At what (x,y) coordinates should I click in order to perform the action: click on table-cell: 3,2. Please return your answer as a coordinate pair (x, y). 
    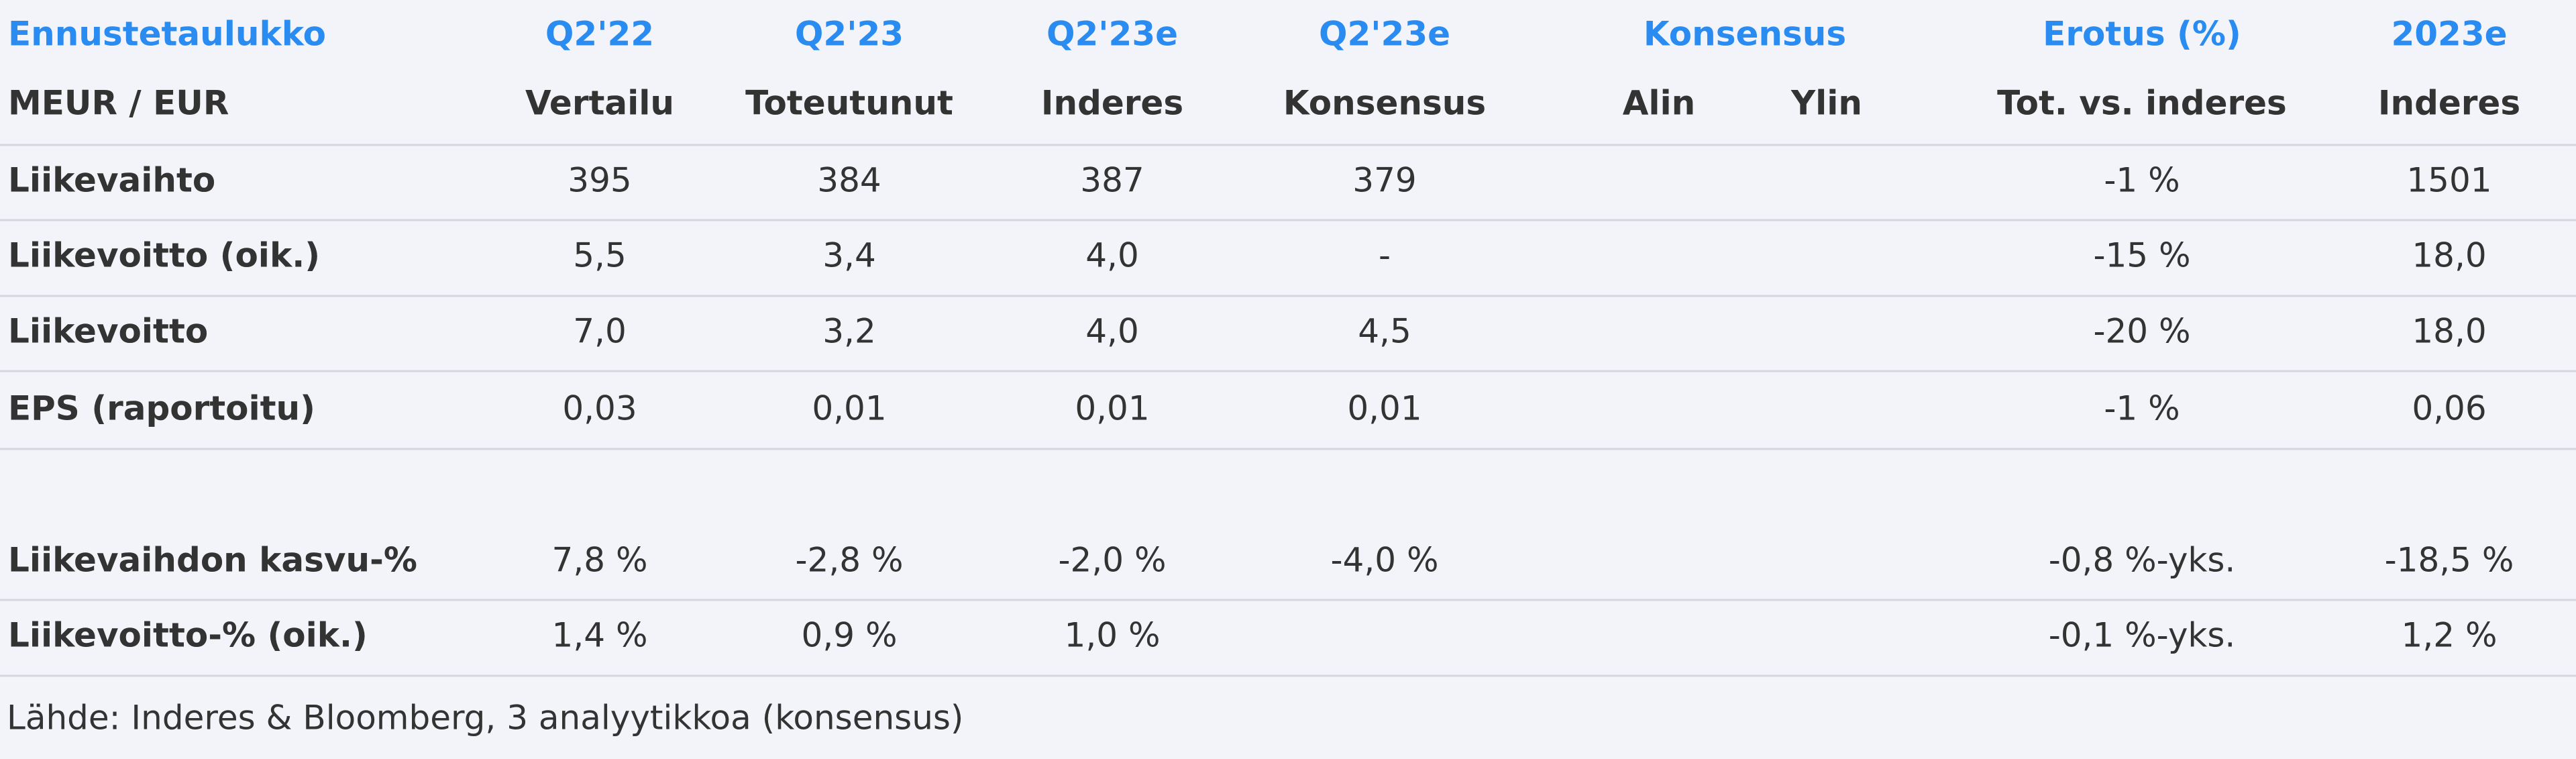
    Looking at the image, I should click on (849, 331).